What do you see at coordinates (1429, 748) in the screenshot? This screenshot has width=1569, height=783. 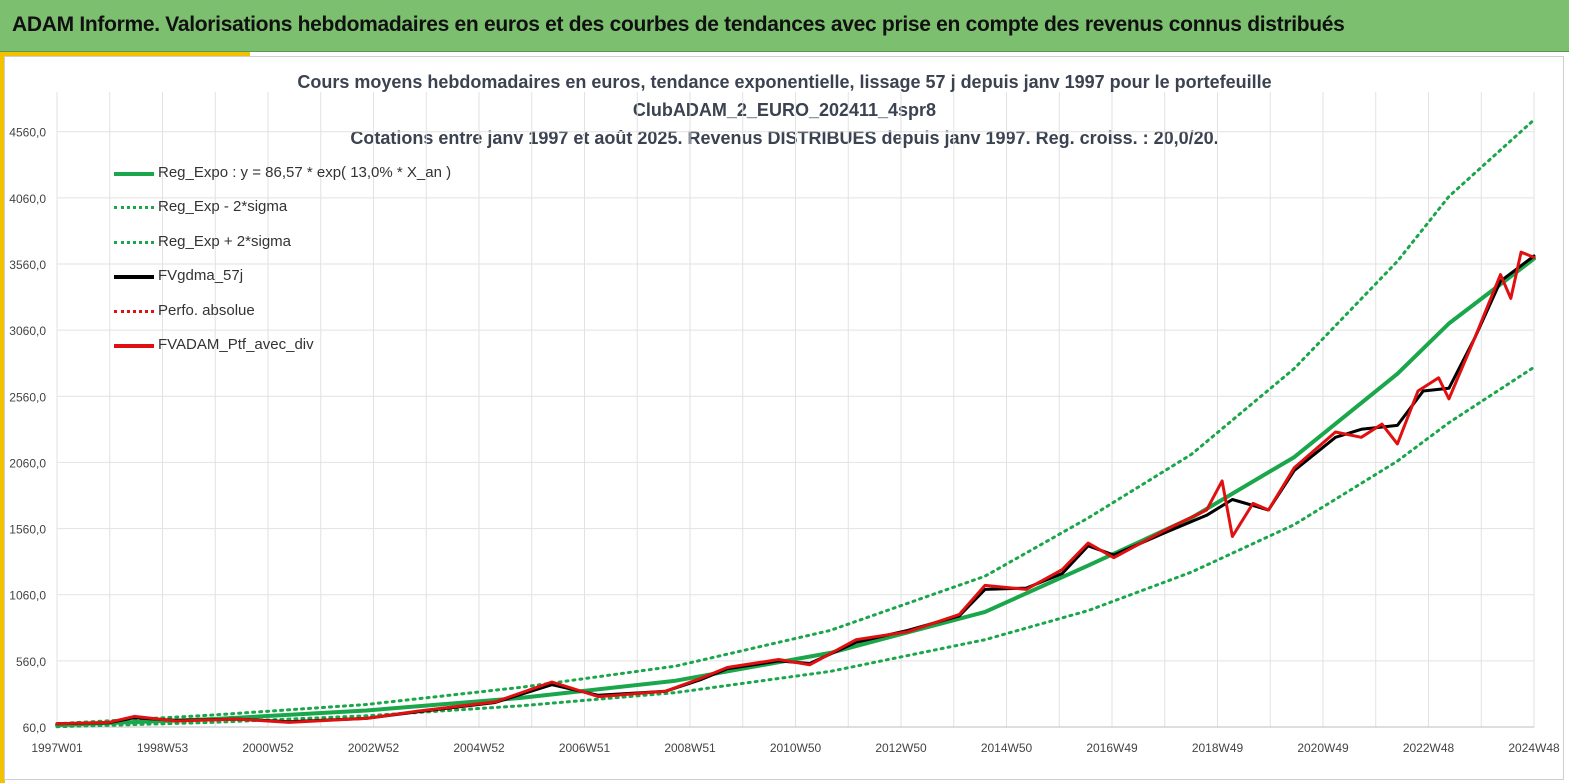 I see `x-tick-label: 2022W48` at bounding box center [1429, 748].